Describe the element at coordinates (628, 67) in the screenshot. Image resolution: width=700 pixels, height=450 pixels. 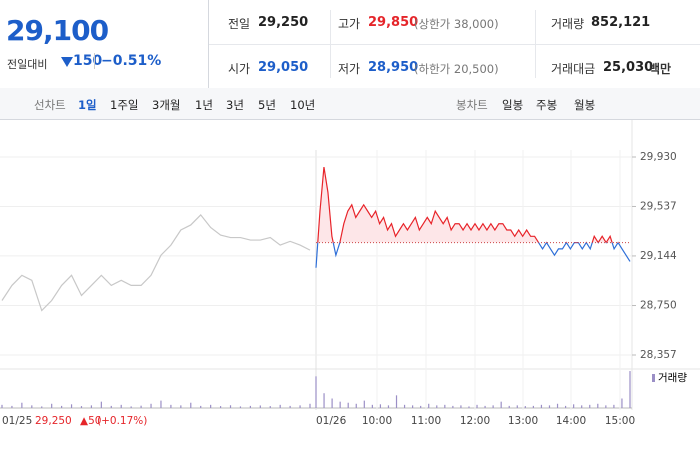
I see `stat-value: 25,030` at that location.